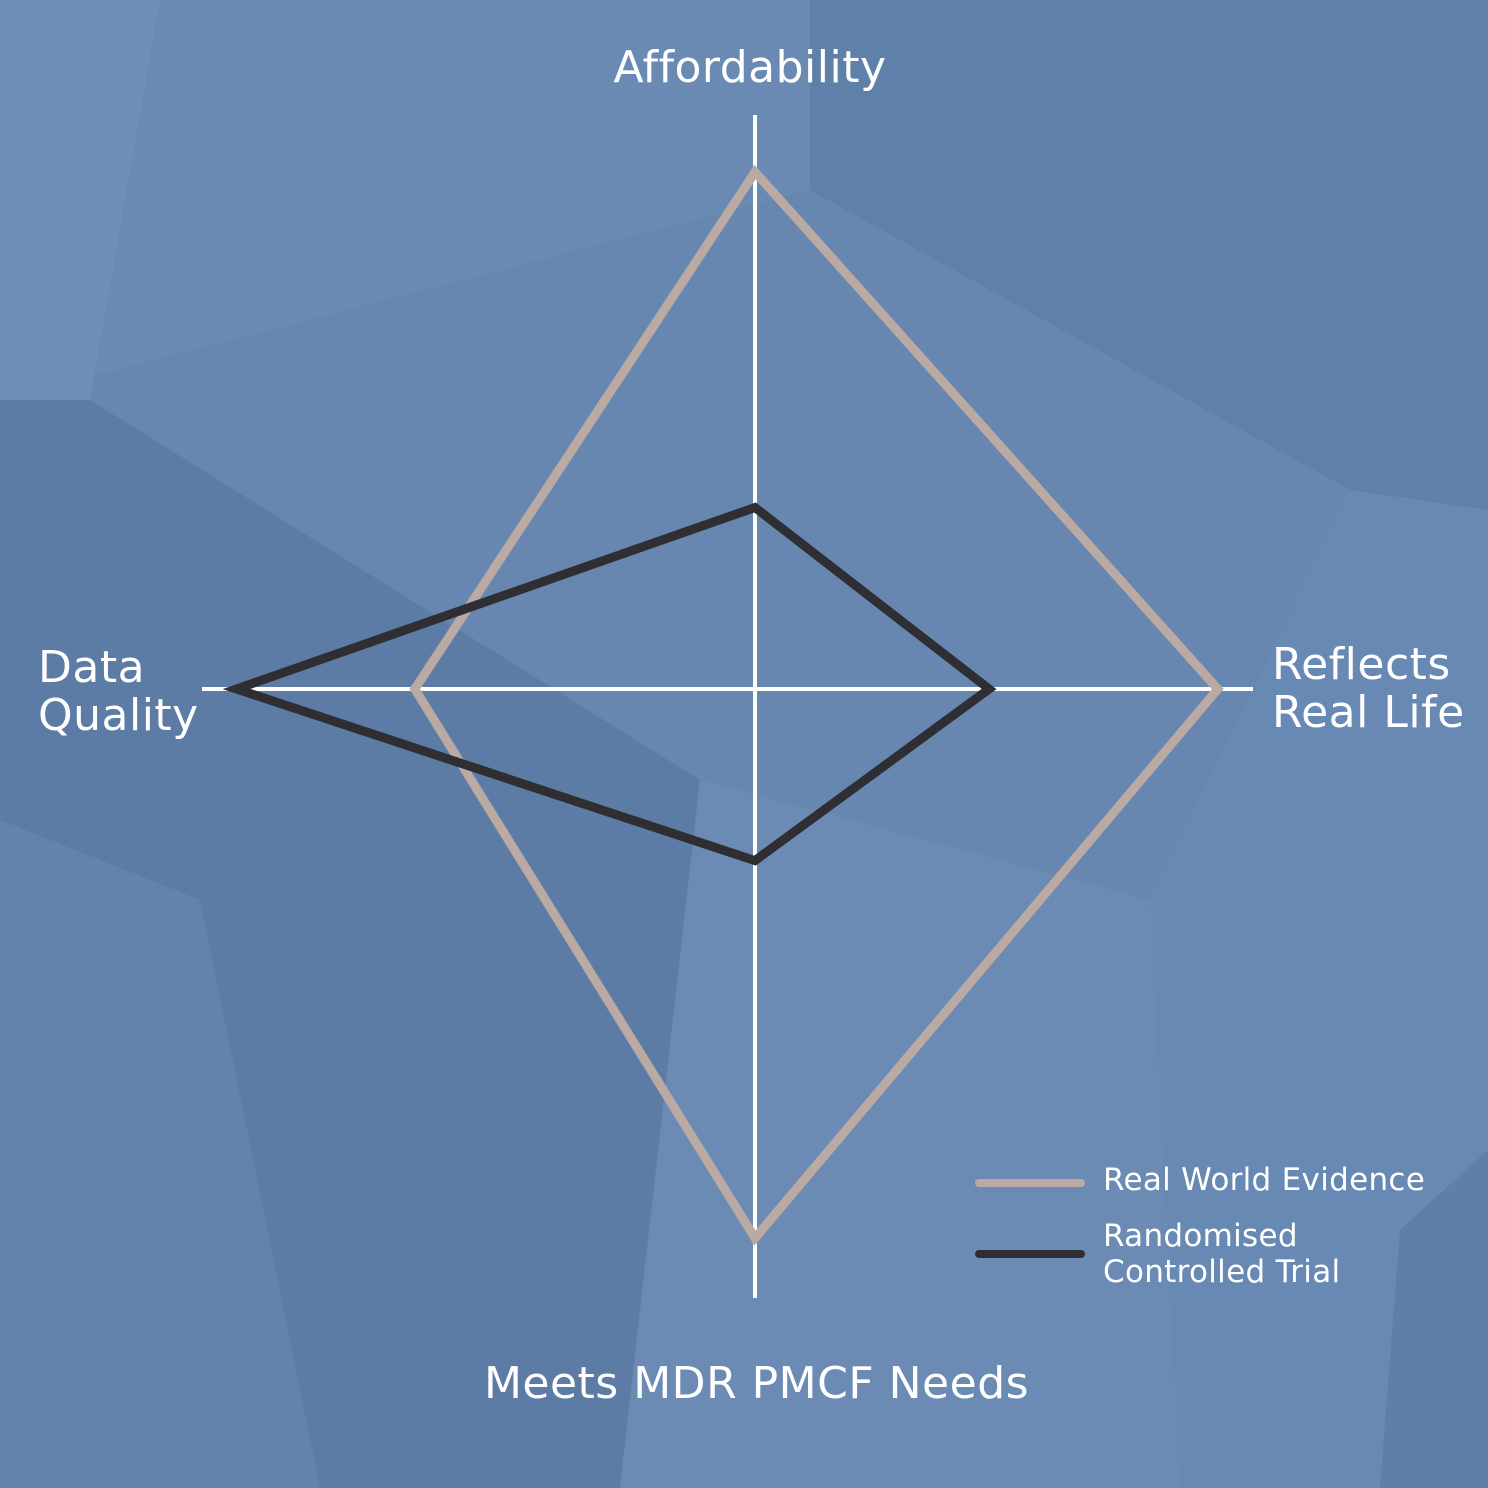 This screenshot has width=1488, height=1488. I want to click on legend-label-line: Controlled Trial, so click(1222, 1272).